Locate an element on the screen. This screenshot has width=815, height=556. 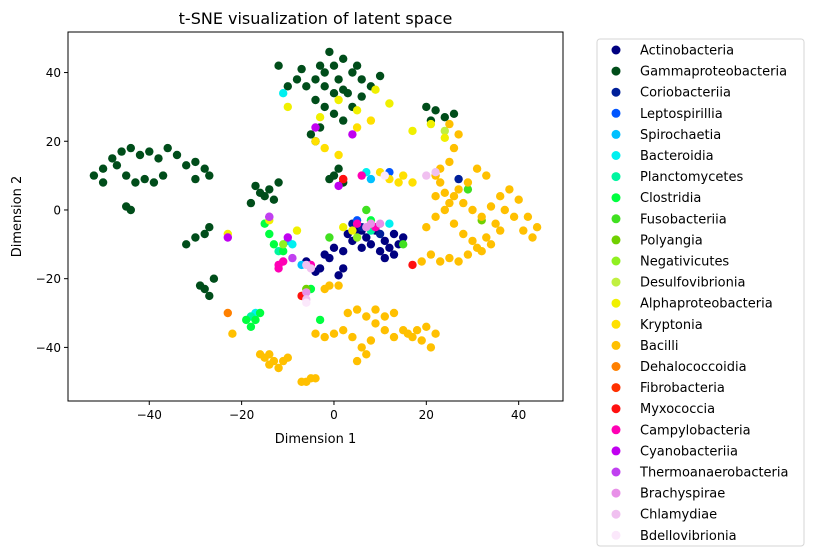
legend-label-3: Leptospirillia is located at coordinates (681, 114).